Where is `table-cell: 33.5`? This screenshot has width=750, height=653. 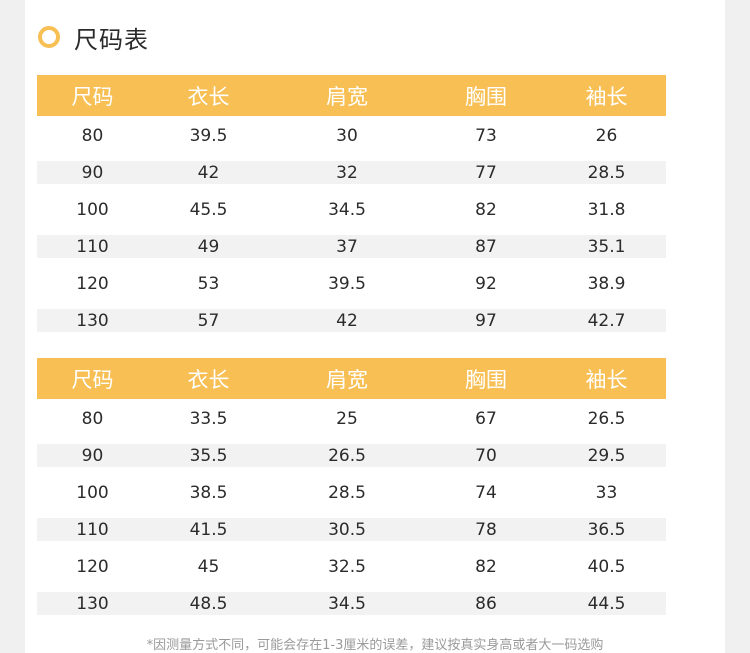
table-cell: 33.5 is located at coordinates (208, 418).